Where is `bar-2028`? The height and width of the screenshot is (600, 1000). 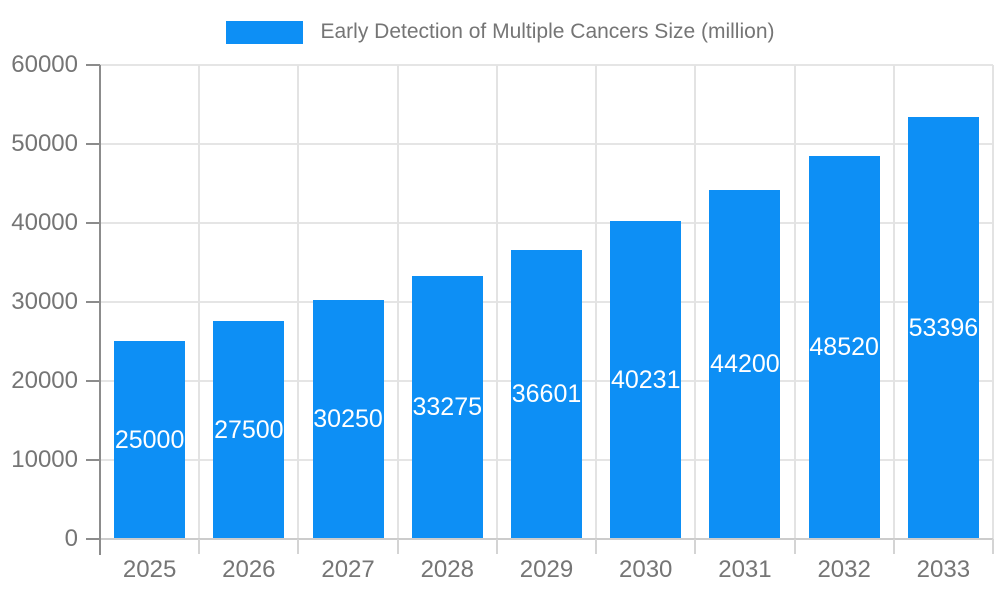 bar-2028 is located at coordinates (447, 407).